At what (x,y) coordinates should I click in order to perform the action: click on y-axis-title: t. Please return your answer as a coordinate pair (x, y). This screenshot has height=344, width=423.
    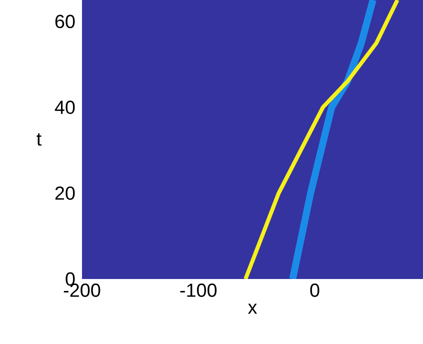
    Looking at the image, I should click on (39, 139).